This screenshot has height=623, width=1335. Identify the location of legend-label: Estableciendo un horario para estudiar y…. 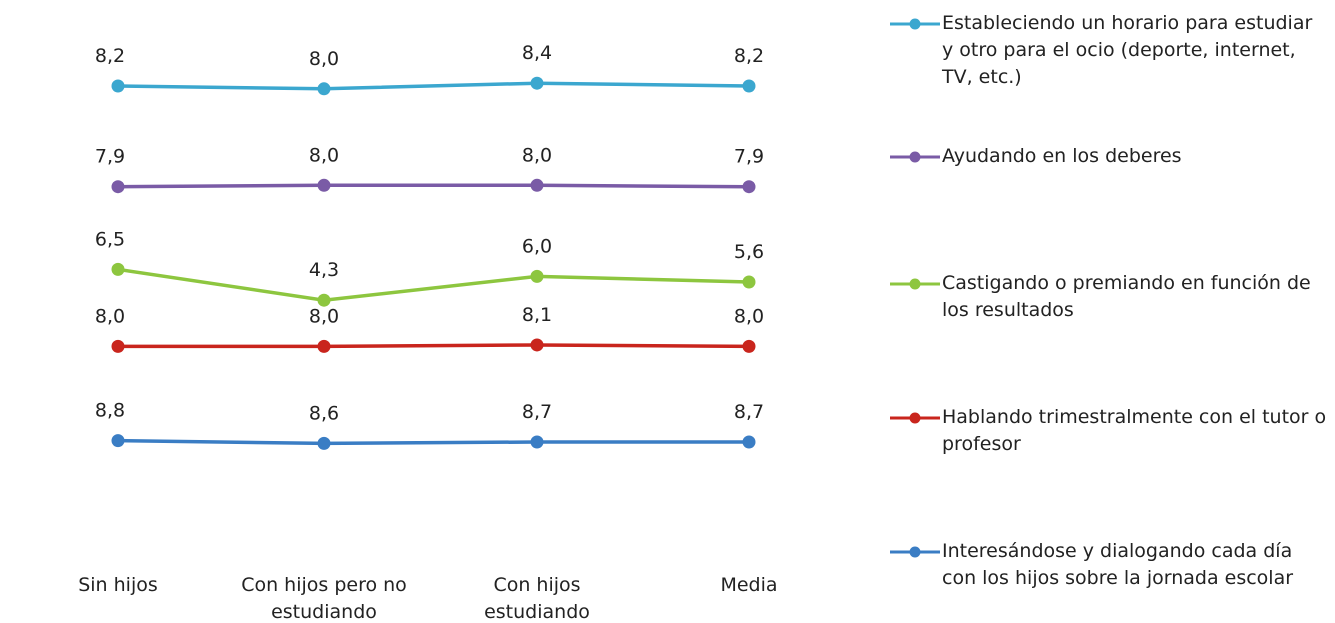
(1127, 50).